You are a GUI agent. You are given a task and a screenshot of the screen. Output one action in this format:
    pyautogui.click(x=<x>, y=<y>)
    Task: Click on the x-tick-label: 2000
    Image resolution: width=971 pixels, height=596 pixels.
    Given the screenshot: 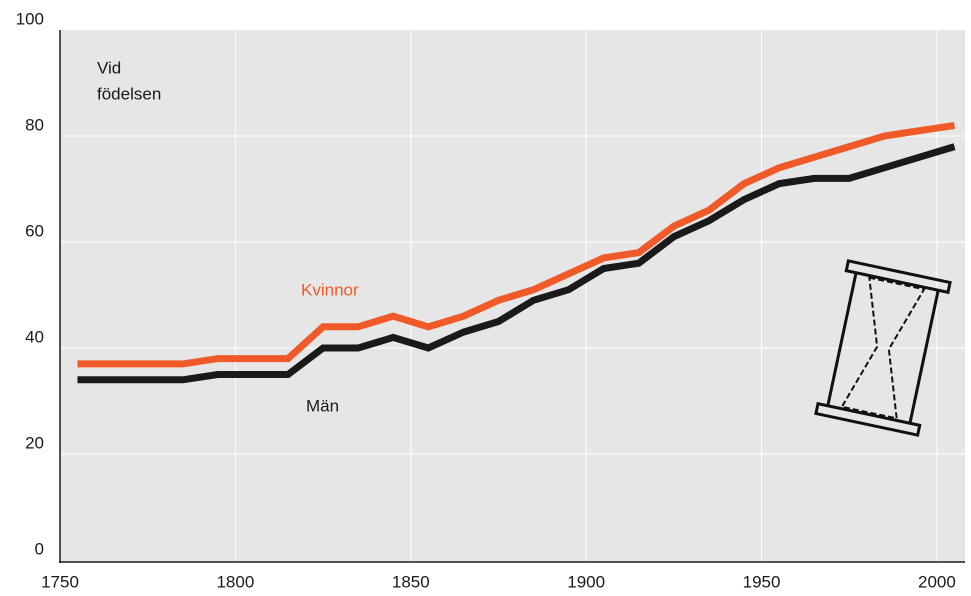 What is the action you would take?
    pyautogui.click(x=937, y=581)
    